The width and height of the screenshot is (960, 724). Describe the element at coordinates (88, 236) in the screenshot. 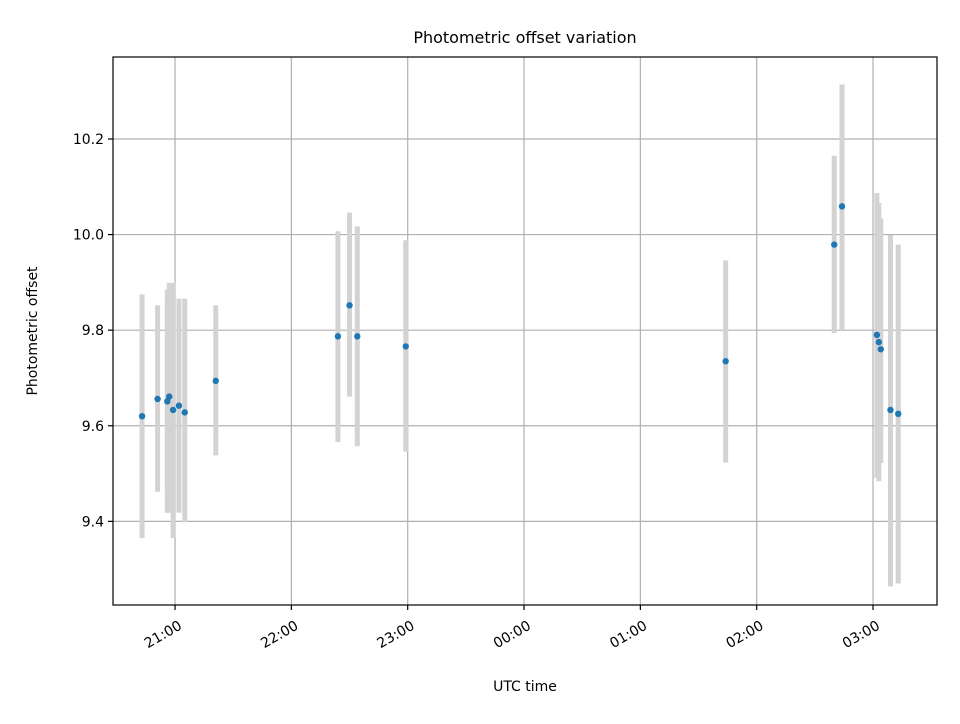

I see `y-tick-label: 10.0` at that location.